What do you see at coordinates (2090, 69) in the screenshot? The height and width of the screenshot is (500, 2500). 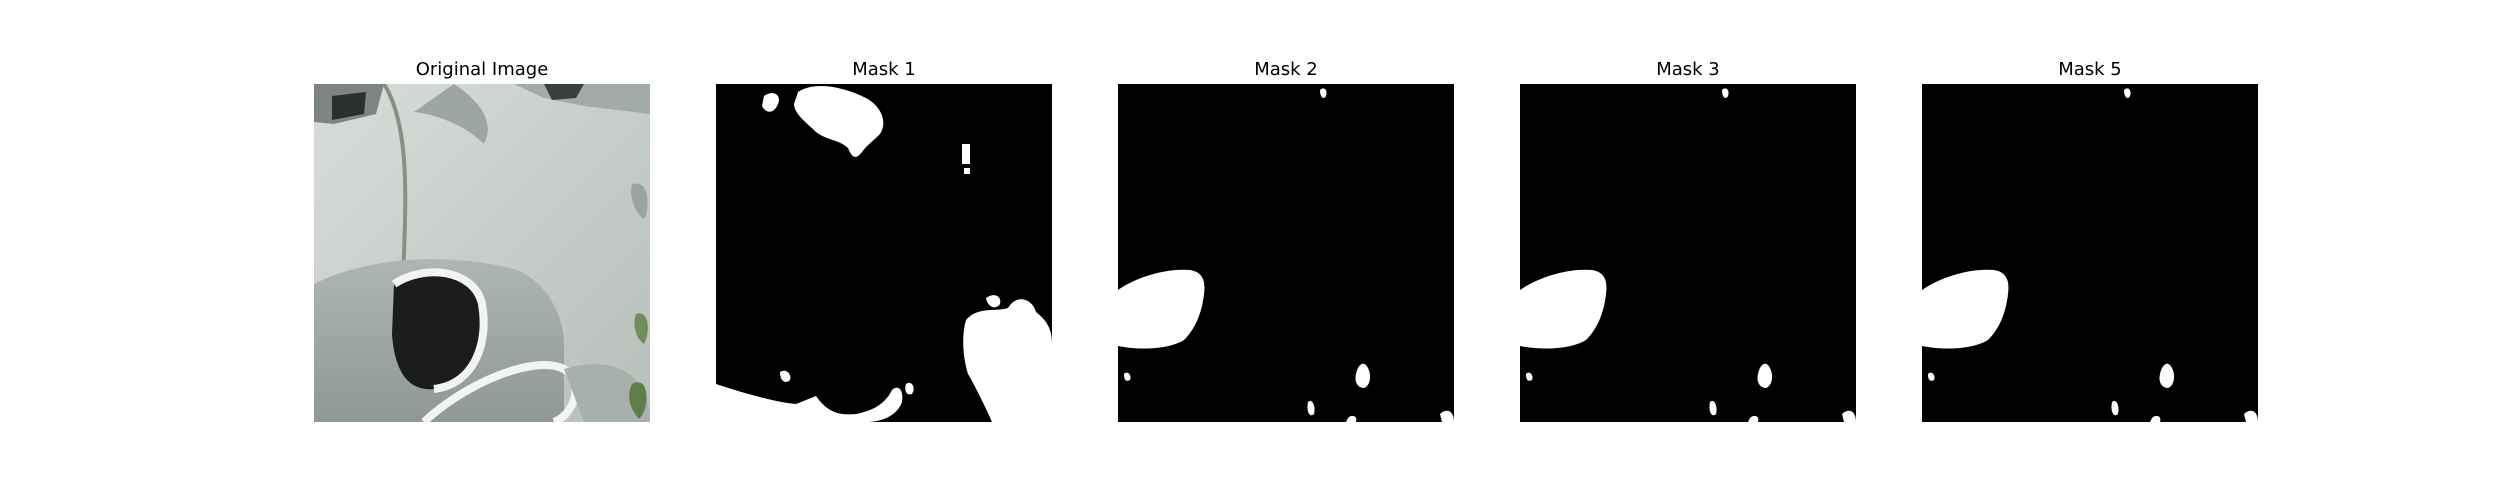 I see `panel-title: Mask 5` at bounding box center [2090, 69].